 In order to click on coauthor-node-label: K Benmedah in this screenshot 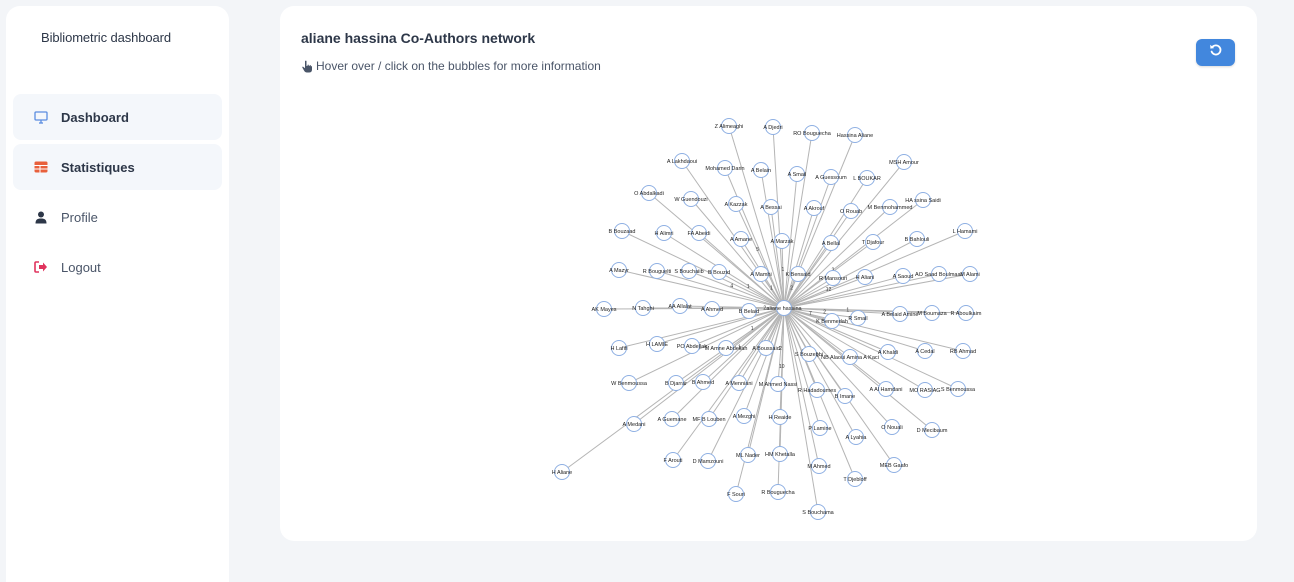, I will do `click(832, 322)`.